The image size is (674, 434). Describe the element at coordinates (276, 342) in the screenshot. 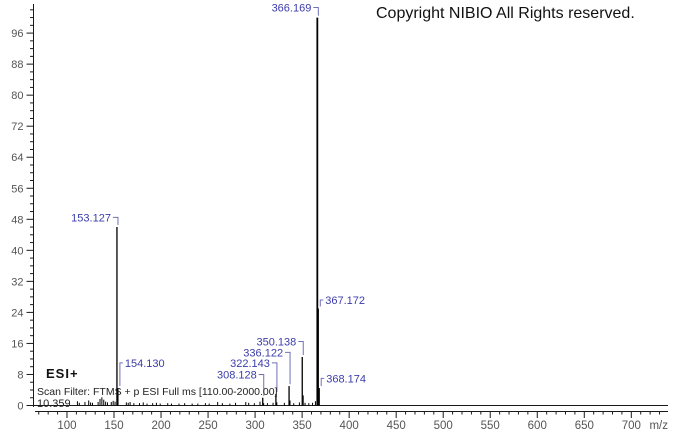

I see `peak-label: 350.138` at that location.